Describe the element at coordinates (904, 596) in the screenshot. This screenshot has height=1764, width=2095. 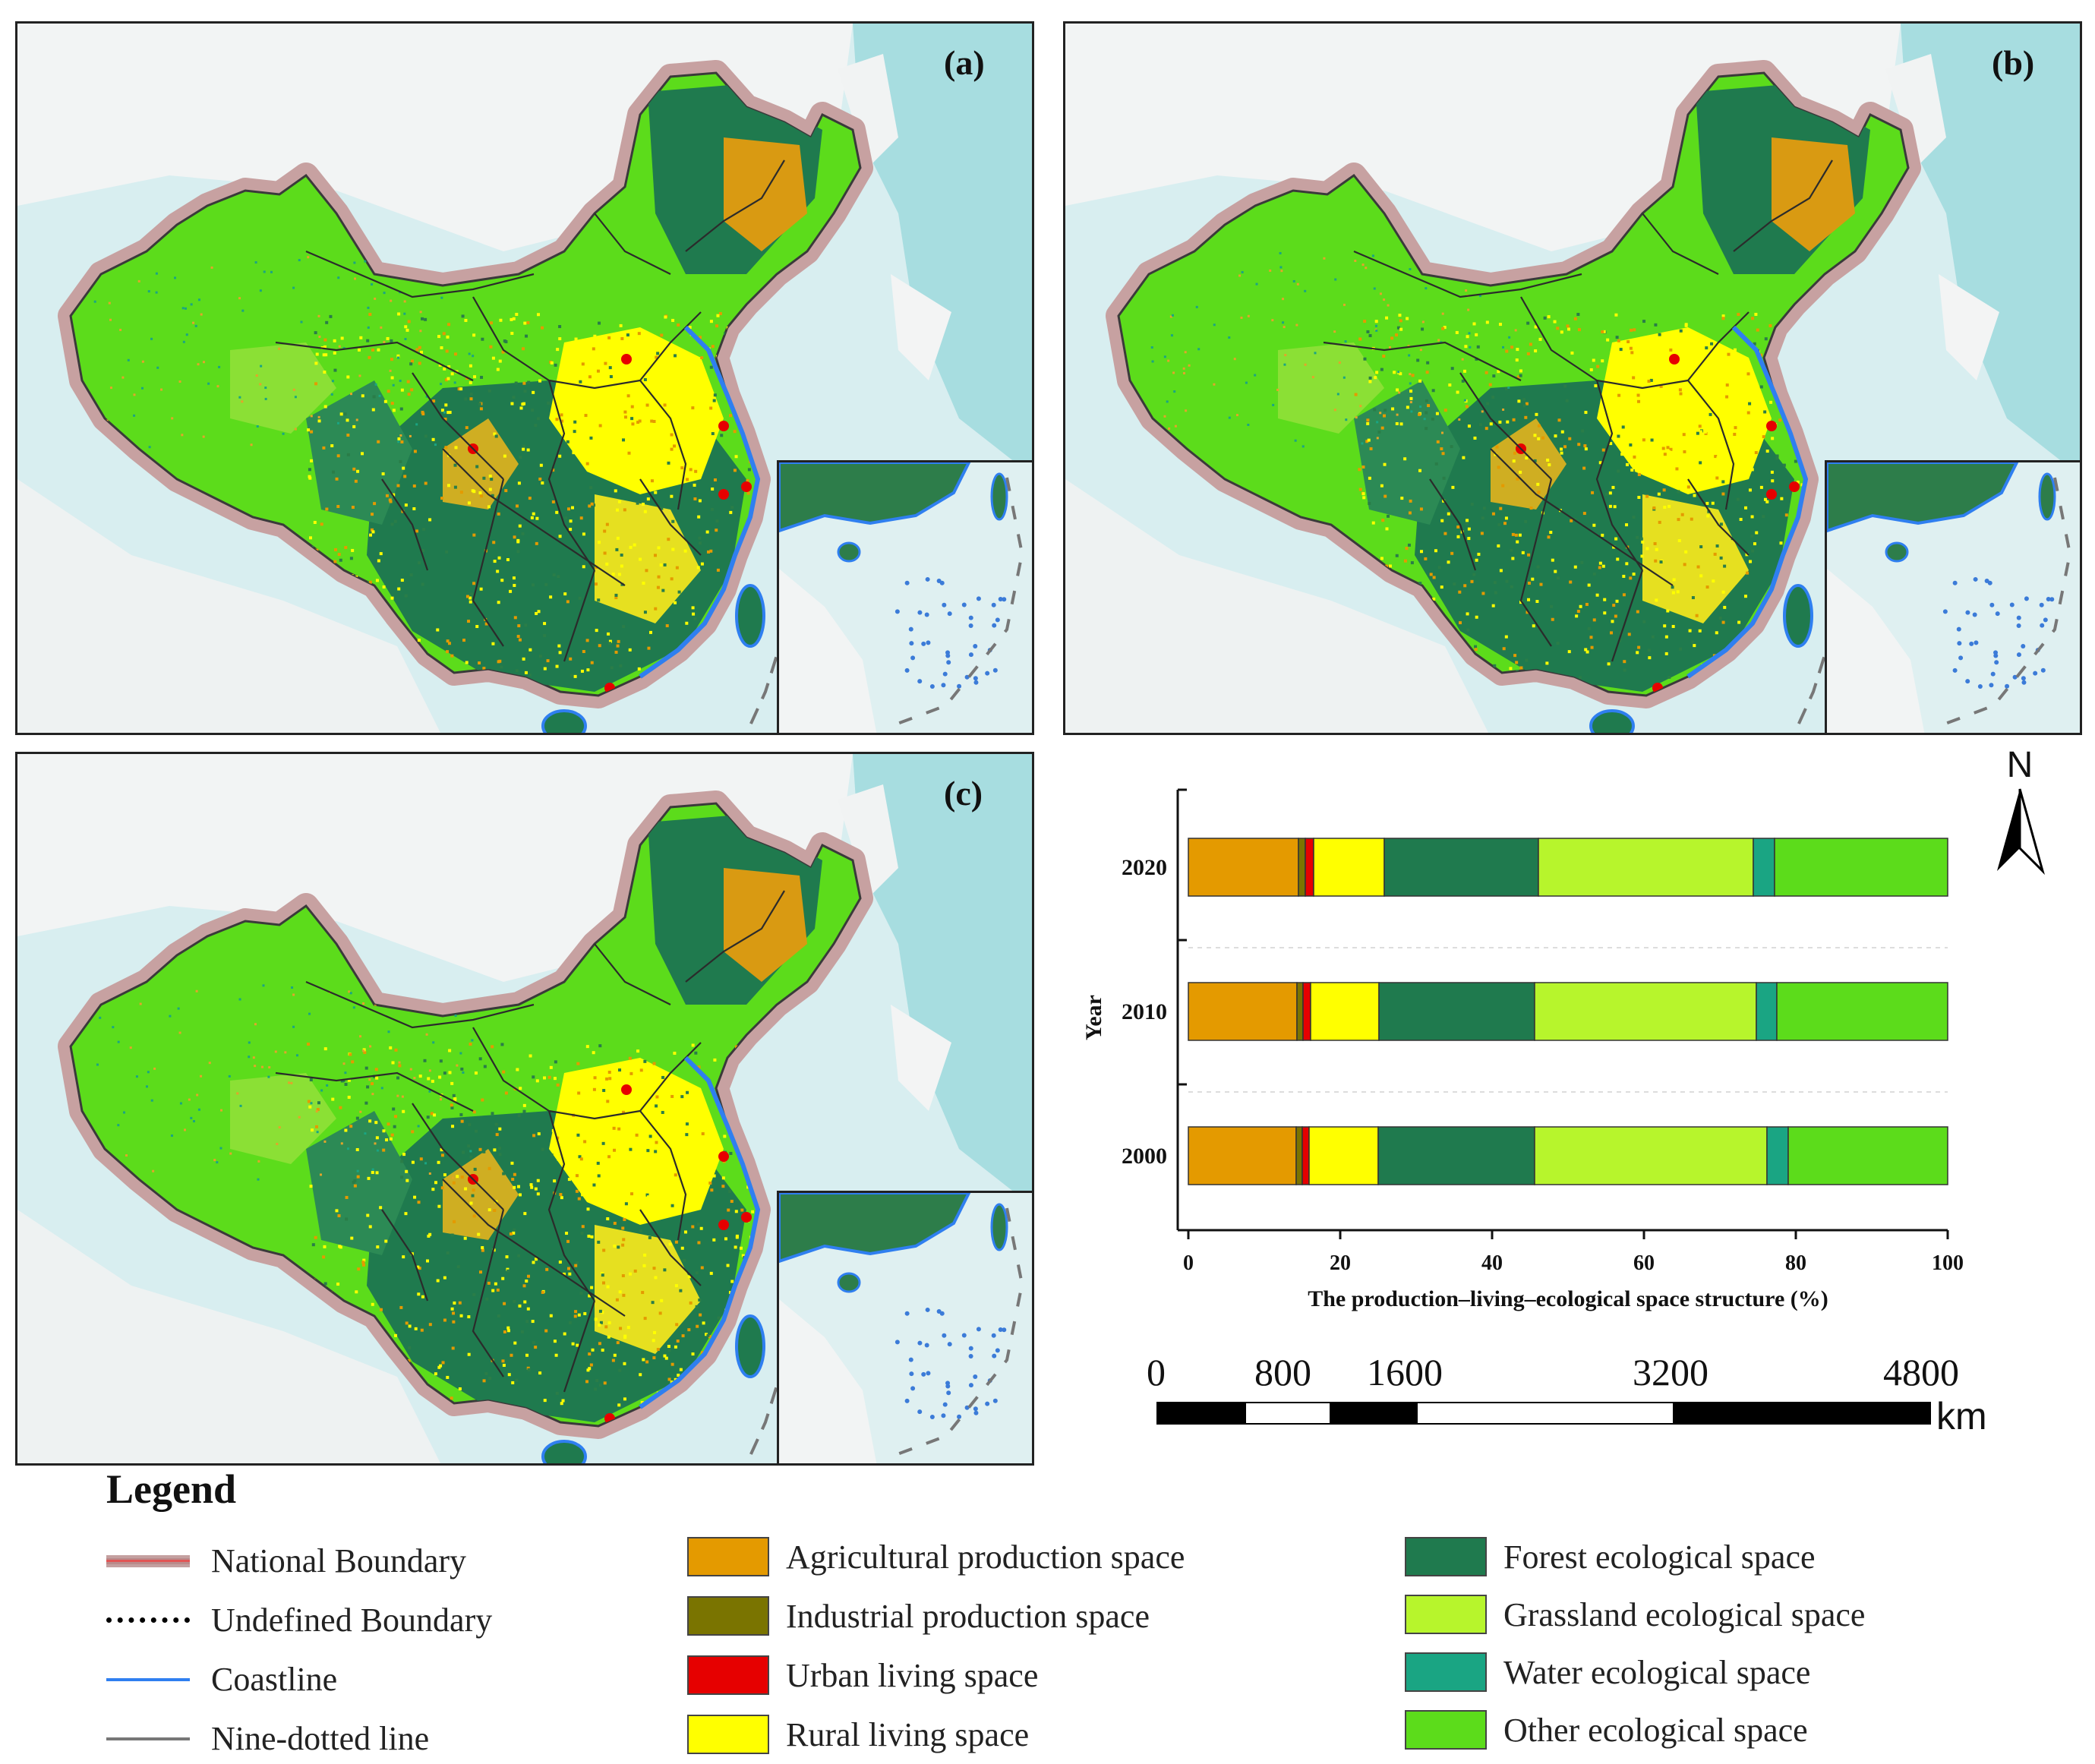
I see `south-china-sea-inset-a` at that location.